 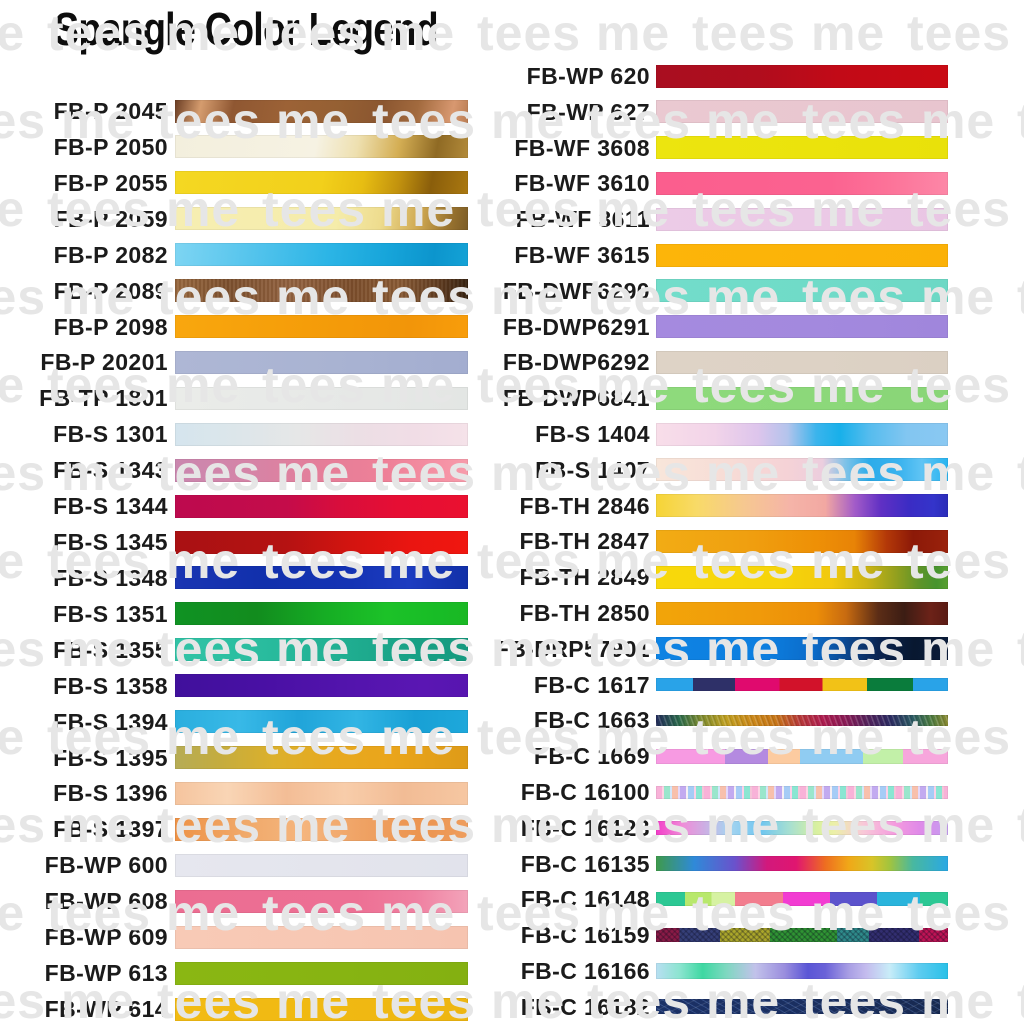 What do you see at coordinates (103, 398) in the screenshot?
I see `color-code-label: FB-TP 1801` at bounding box center [103, 398].